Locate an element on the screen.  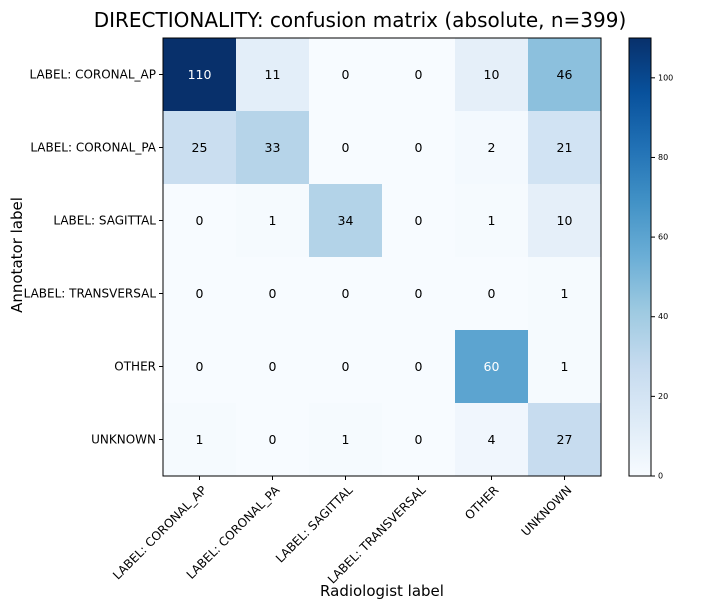
y-tick-label: OTHER is located at coordinates (135, 367).